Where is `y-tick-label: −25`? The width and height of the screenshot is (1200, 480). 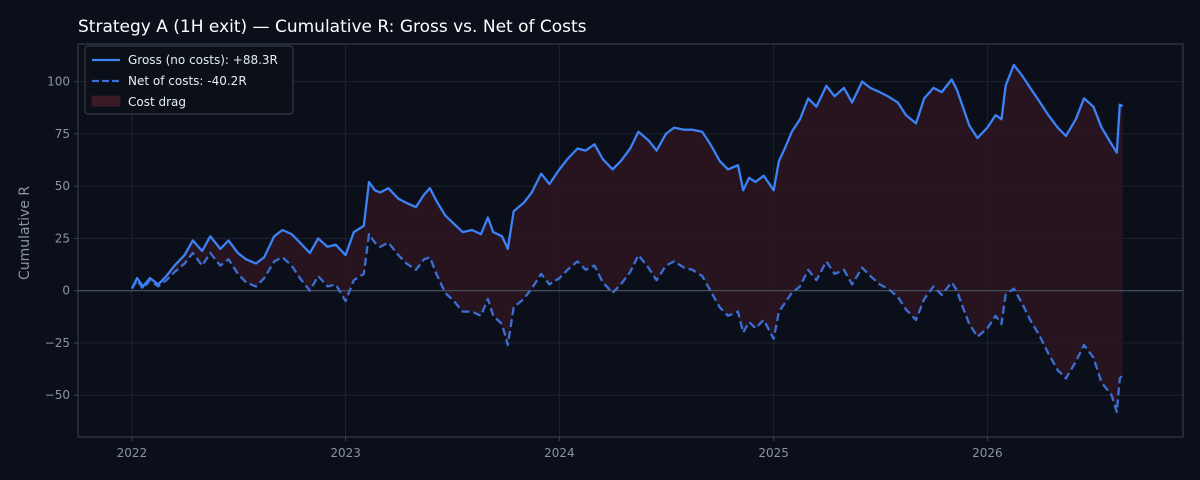
y-tick-label: −25 is located at coordinates (57, 343).